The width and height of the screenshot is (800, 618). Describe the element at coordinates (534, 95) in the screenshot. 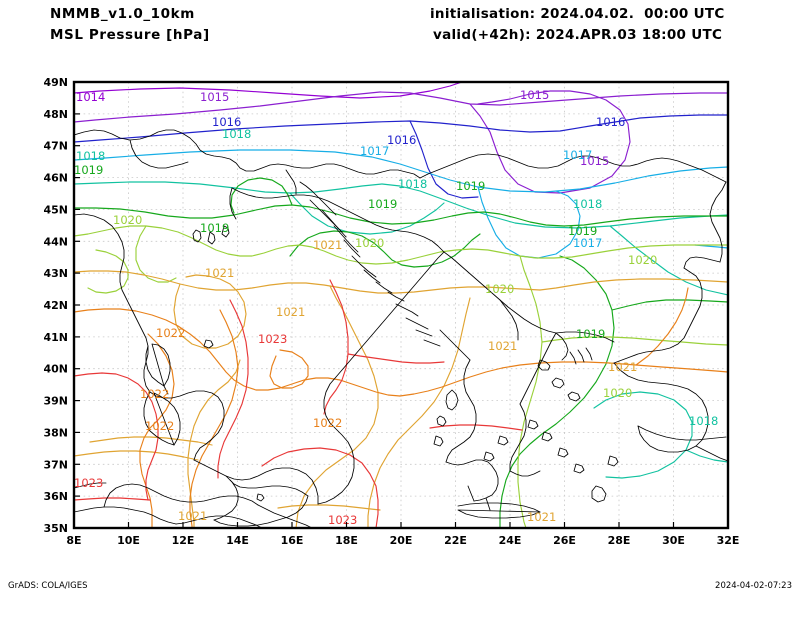

I see `contour-label-1015-a: 1015` at that location.